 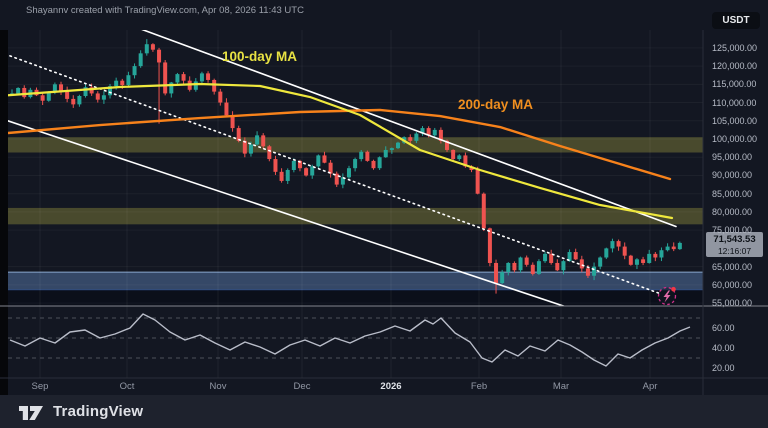 What do you see at coordinates (98, 411) in the screenshot?
I see `brand-text: TradingView` at bounding box center [98, 411].